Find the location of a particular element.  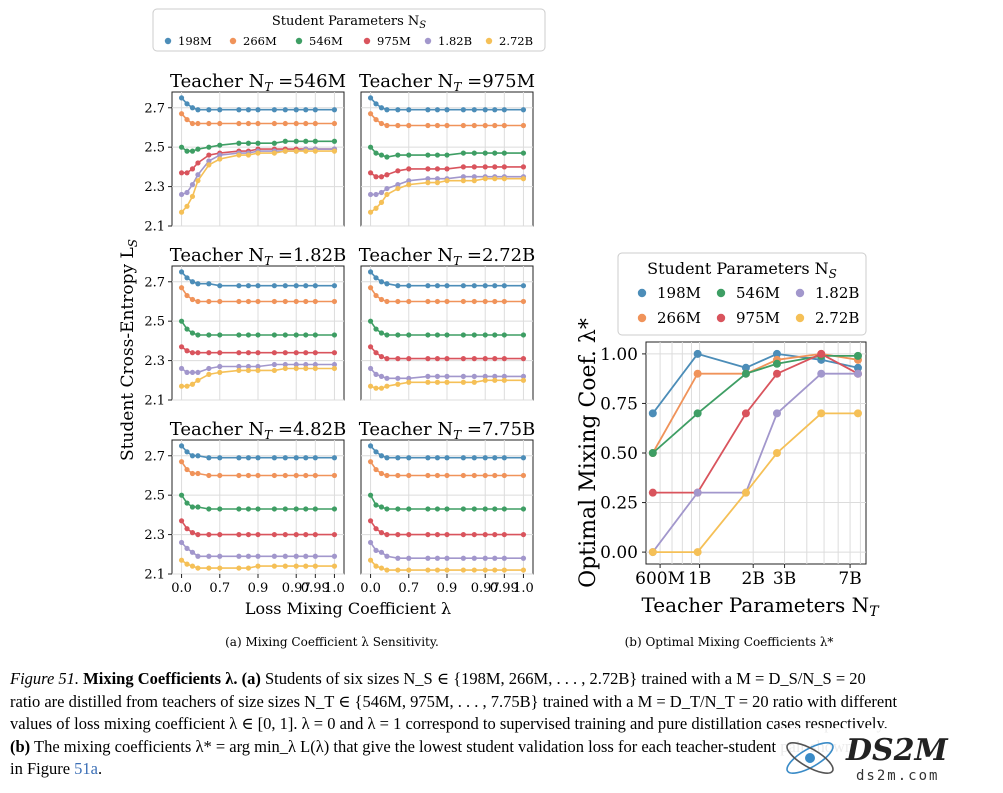

panel-title-suffix: =7.75B is located at coordinates (498, 429).